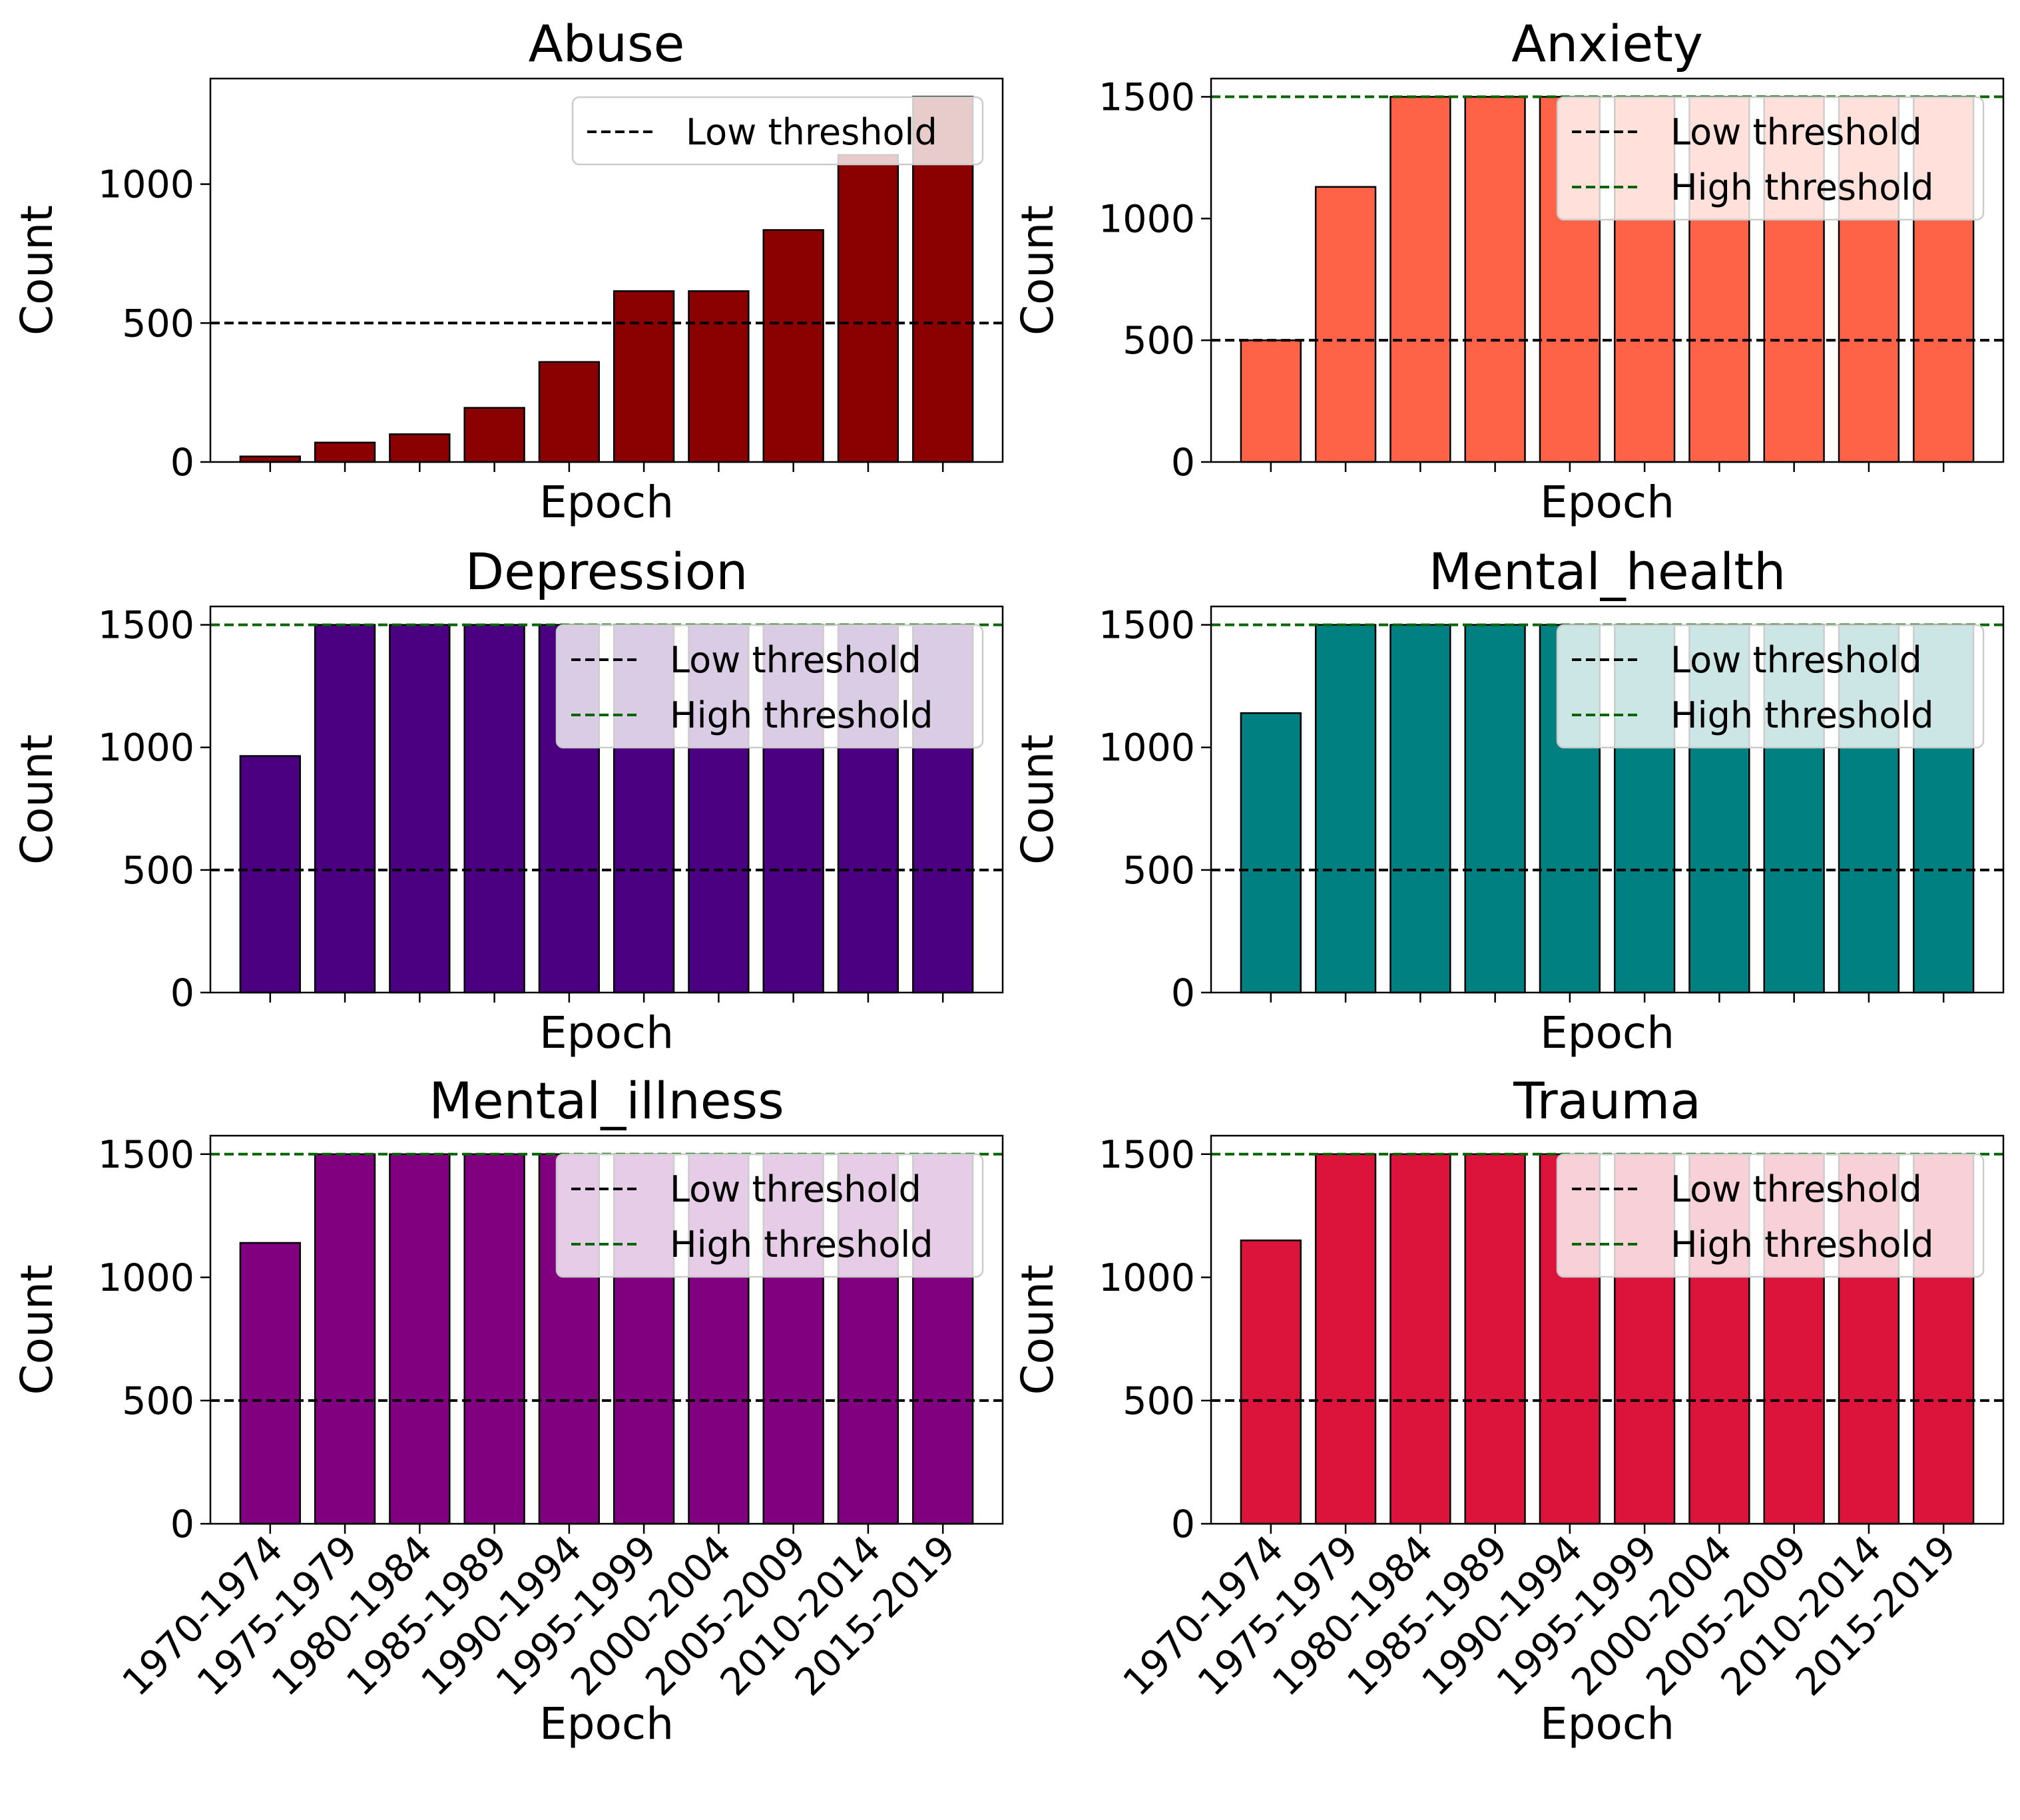 The image size is (2020, 1820). Describe the element at coordinates (793, 346) in the screenshot. I see `bar-2005-2009` at that location.